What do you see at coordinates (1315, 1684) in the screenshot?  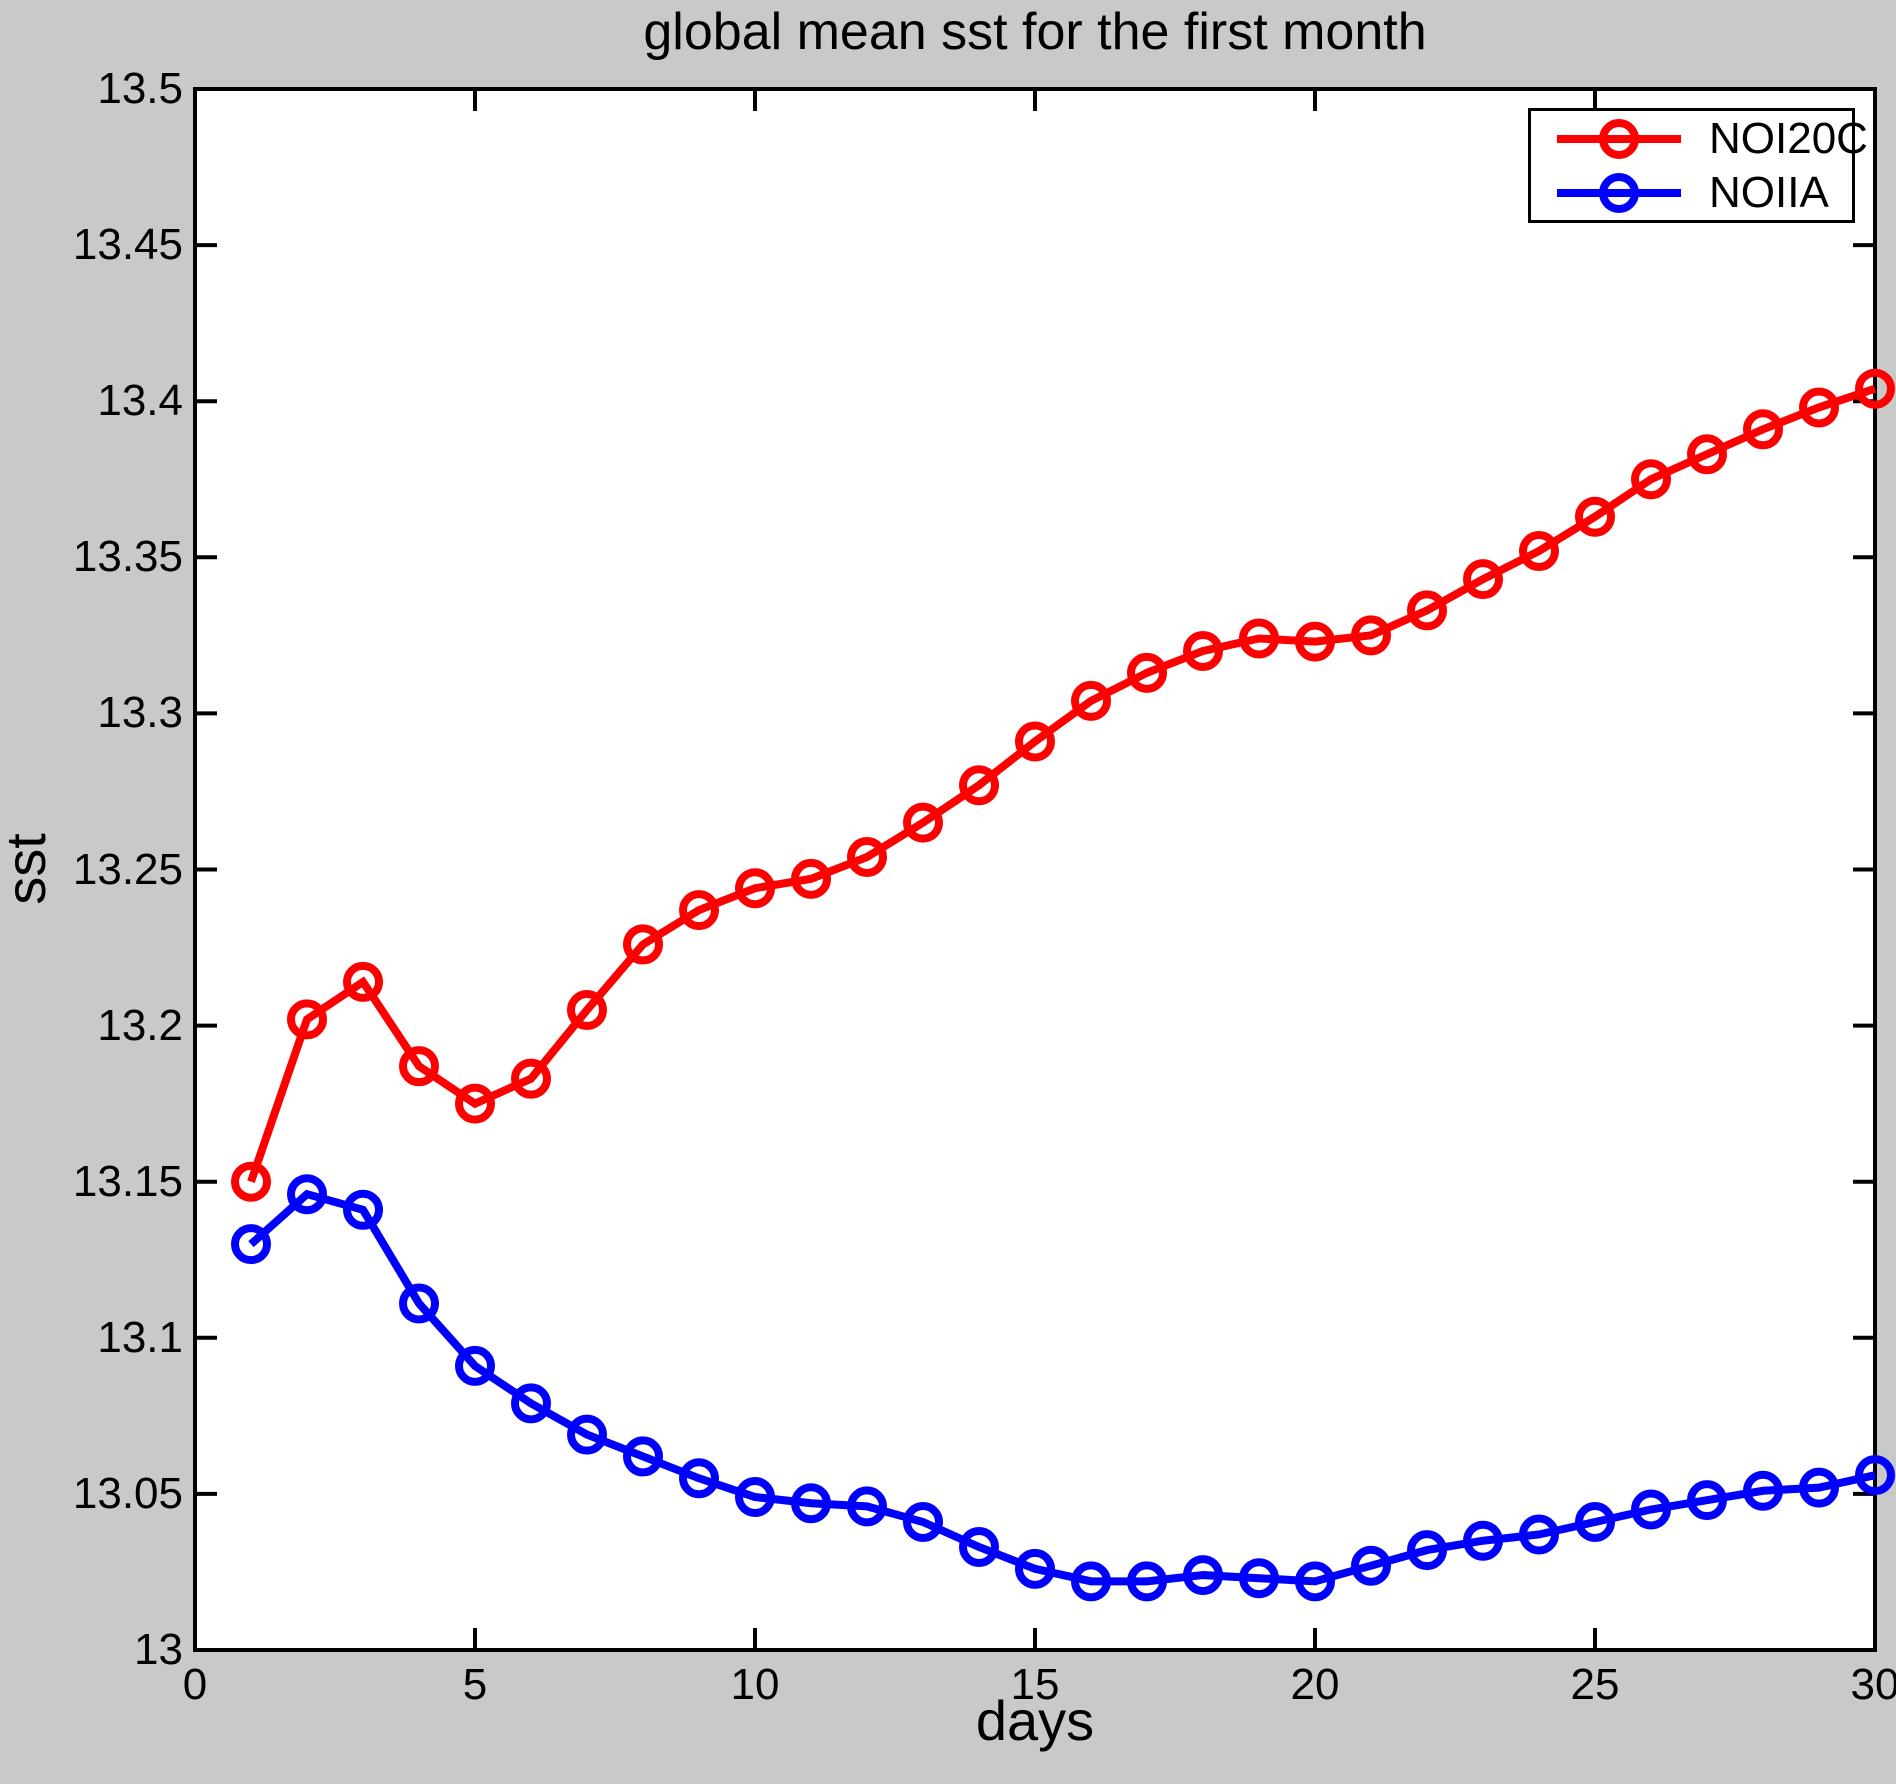 I see `x-tick-label: 20` at bounding box center [1315, 1684].